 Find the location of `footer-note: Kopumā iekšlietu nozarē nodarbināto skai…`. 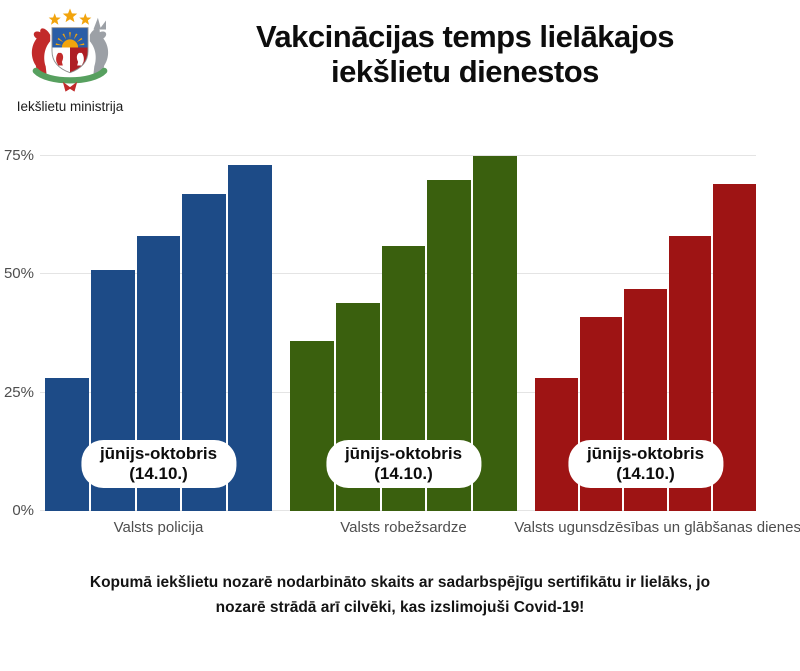

footer-note: Kopumā iekšlietu nozarē nodarbināto skai… is located at coordinates (400, 596).